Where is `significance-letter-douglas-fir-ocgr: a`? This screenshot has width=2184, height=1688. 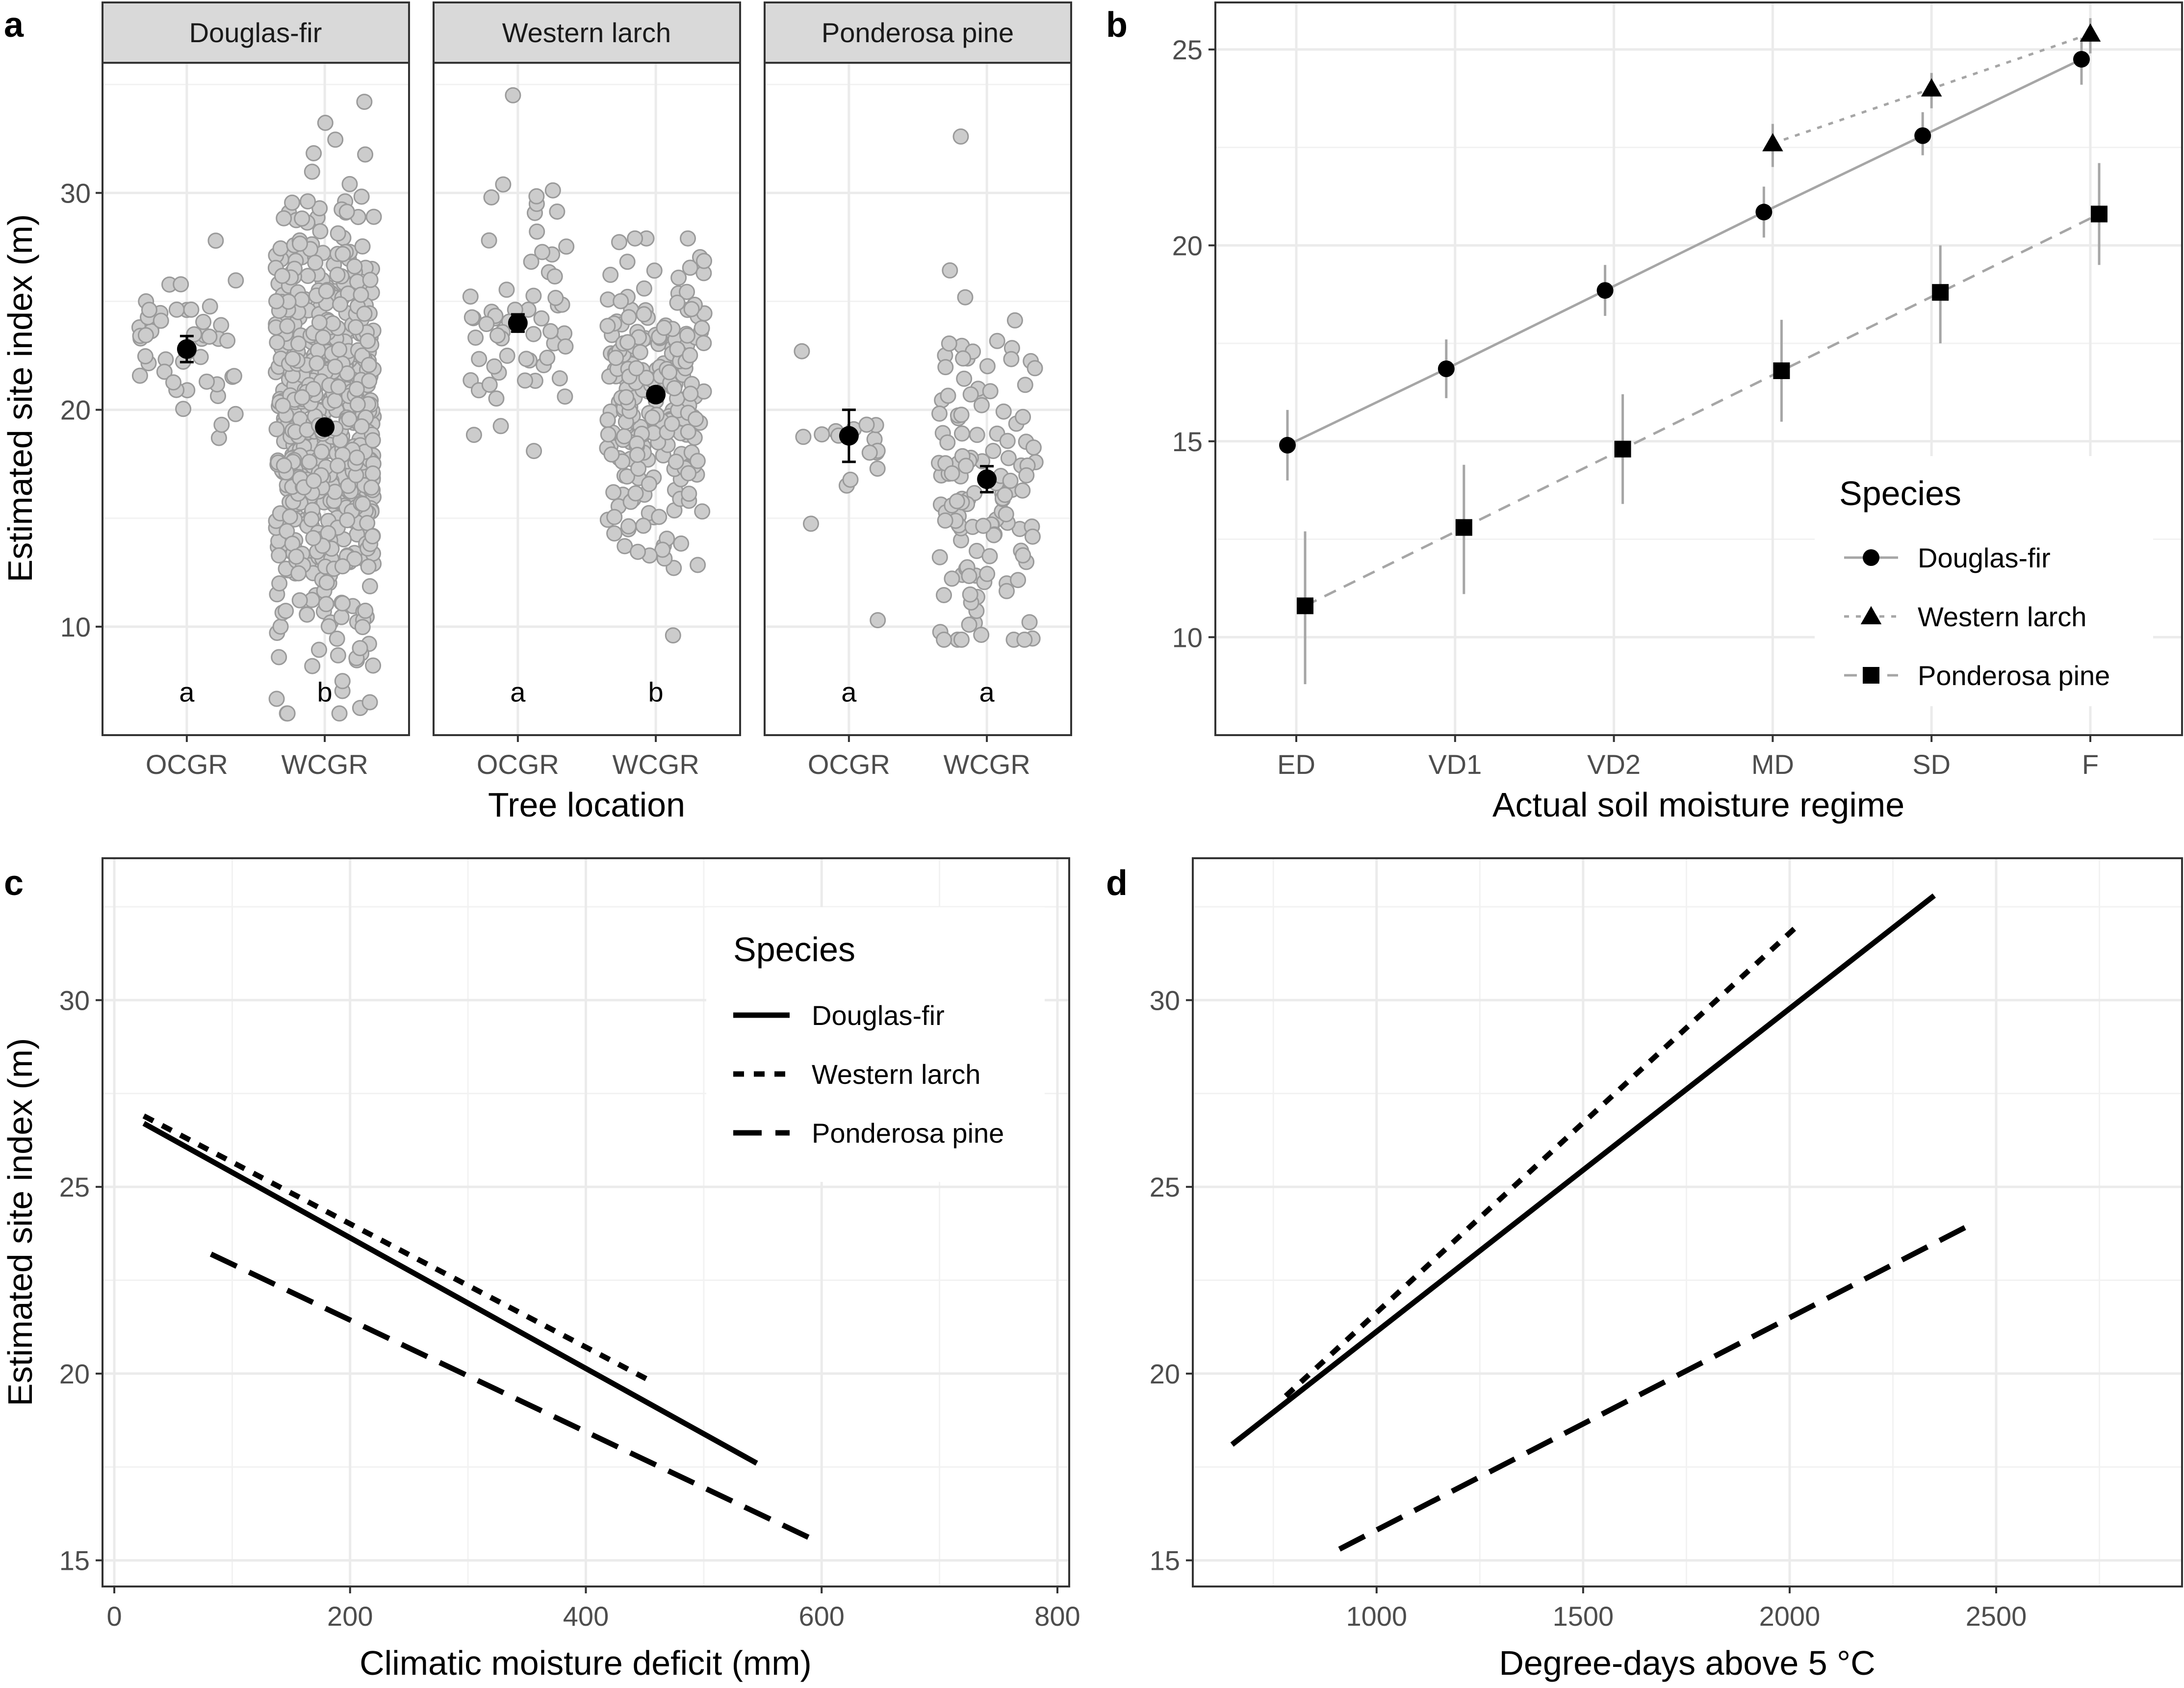
significance-letter-douglas-fir-ocgr: a is located at coordinates (187, 692).